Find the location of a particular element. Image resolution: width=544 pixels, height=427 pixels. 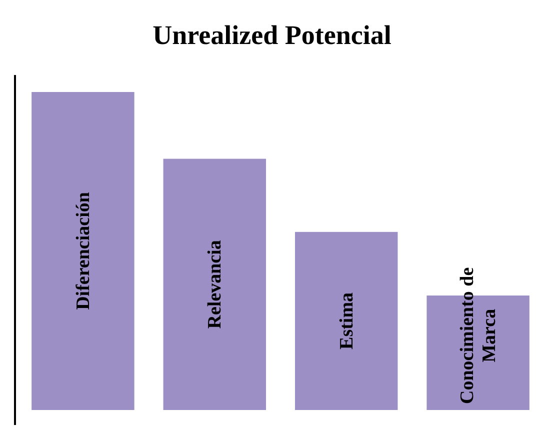

x-tick-label: Diferenciación is located at coordinates (83, 251).